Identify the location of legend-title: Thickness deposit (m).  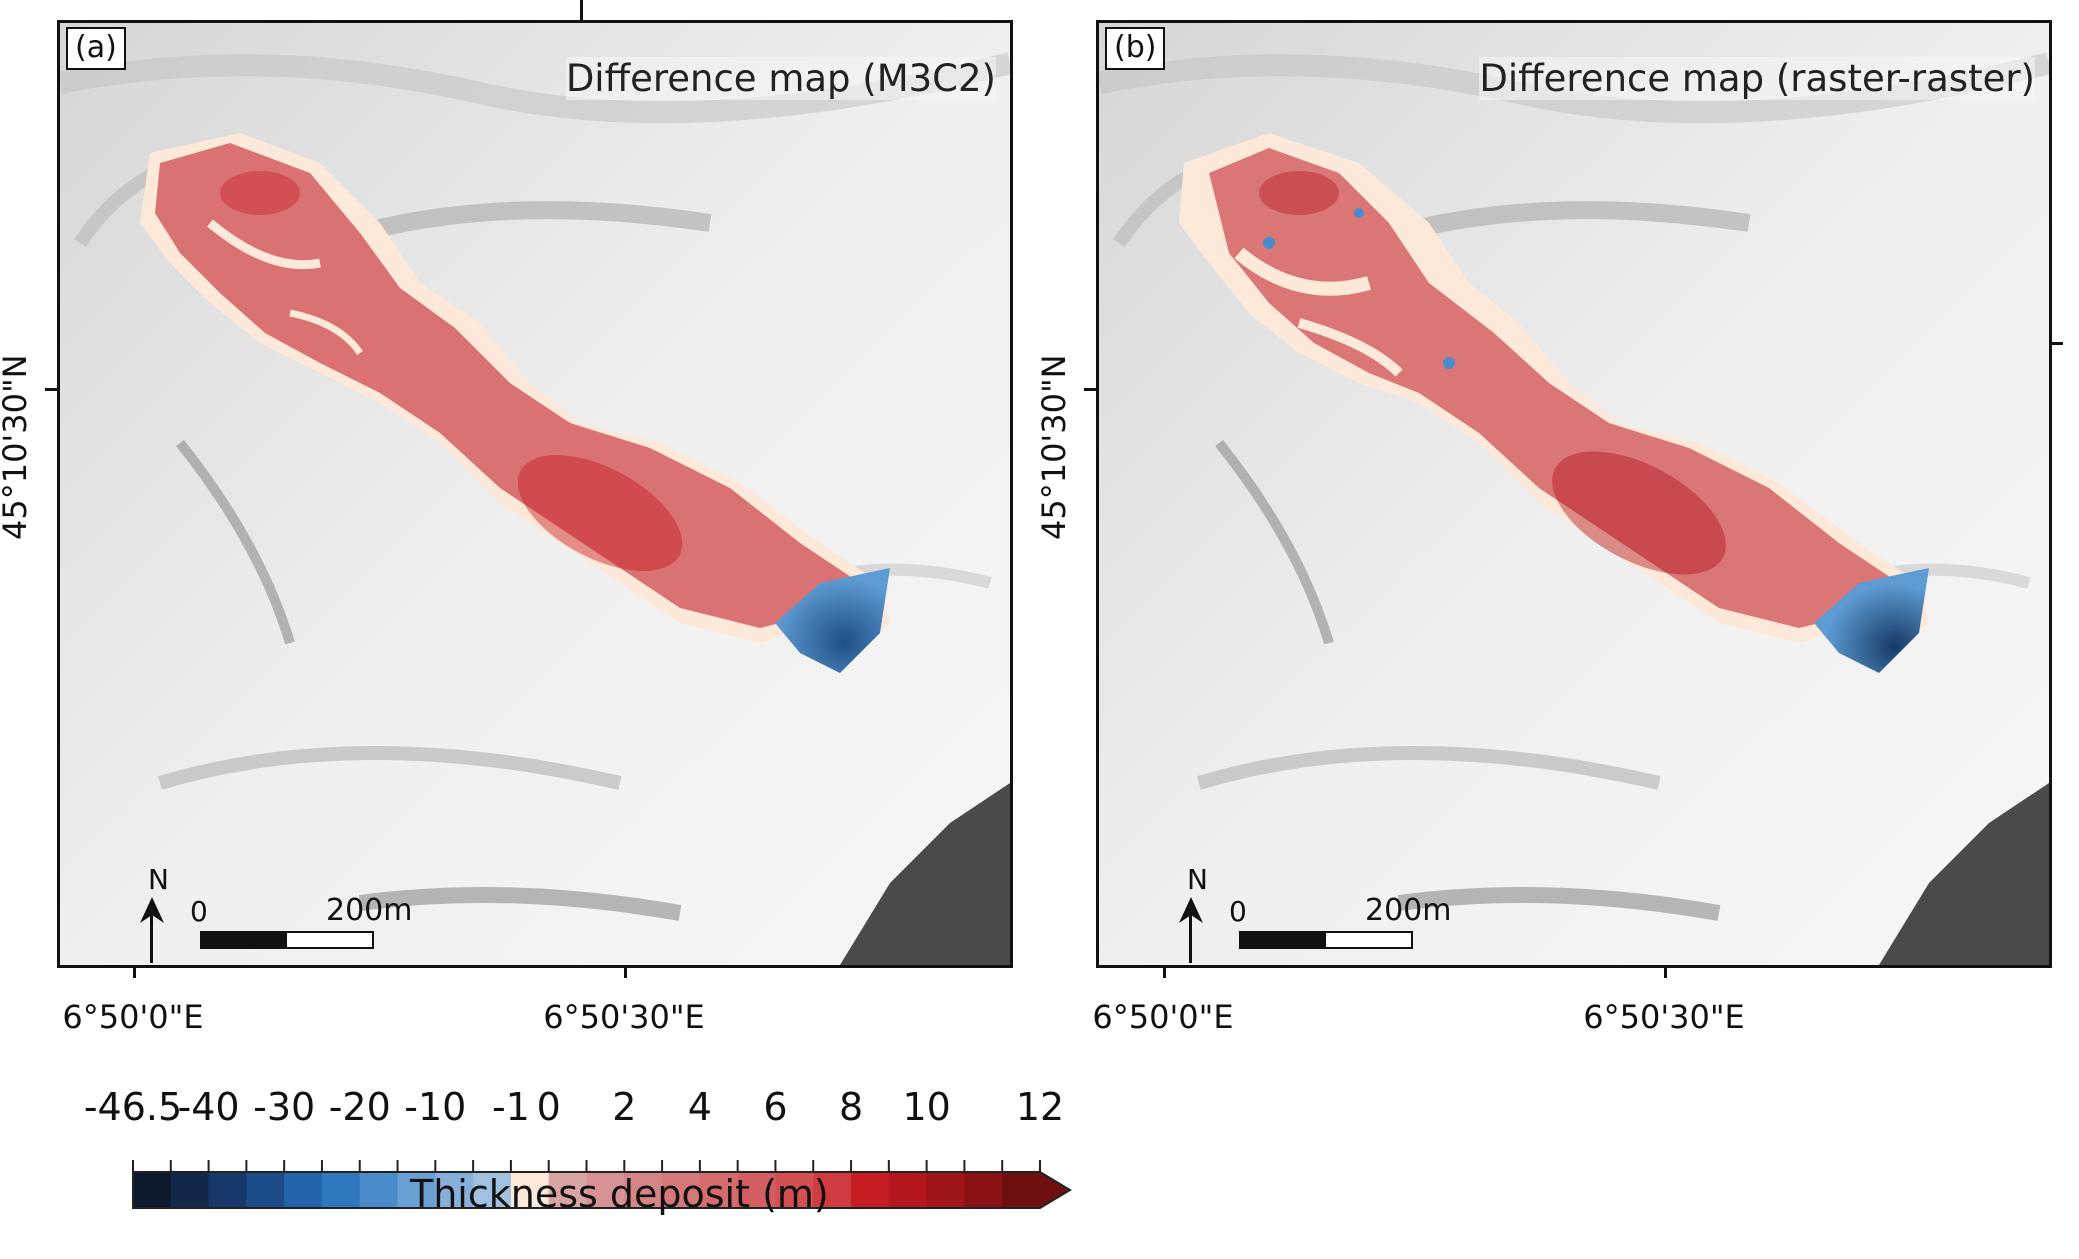
(619, 1194).